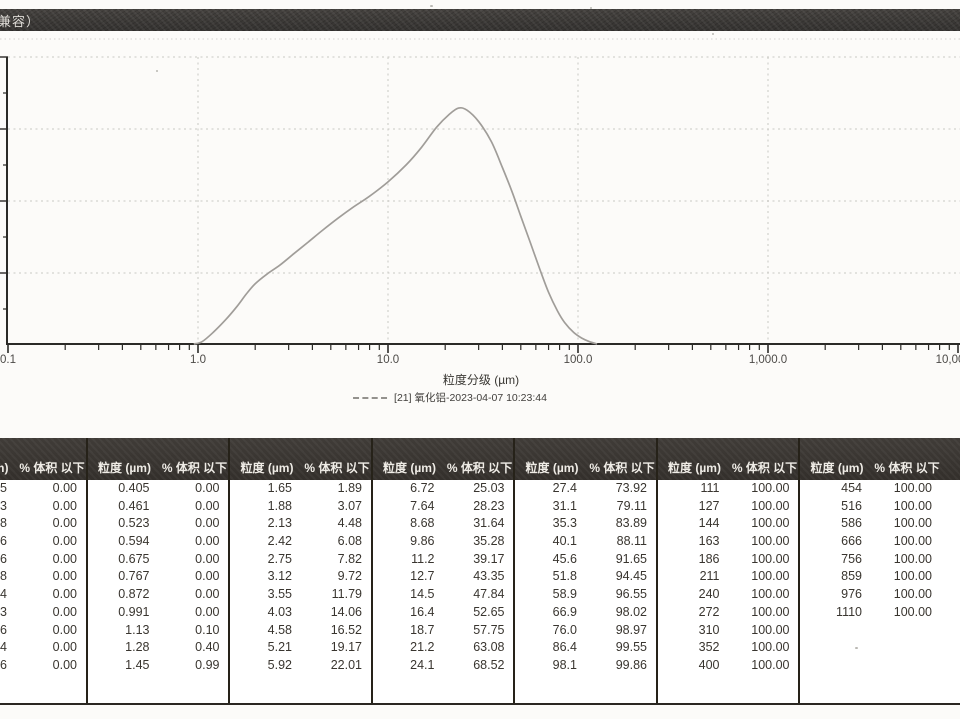  What do you see at coordinates (134, 558) in the screenshot?
I see `size-cell: 0.675` at bounding box center [134, 558].